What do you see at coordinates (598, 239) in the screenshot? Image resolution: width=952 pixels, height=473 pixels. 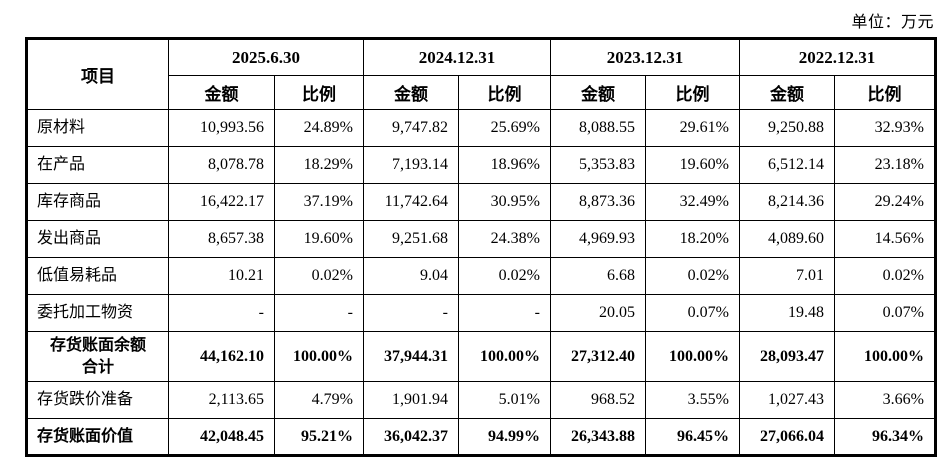 I see `amount-cell: 4,969.93` at bounding box center [598, 239].